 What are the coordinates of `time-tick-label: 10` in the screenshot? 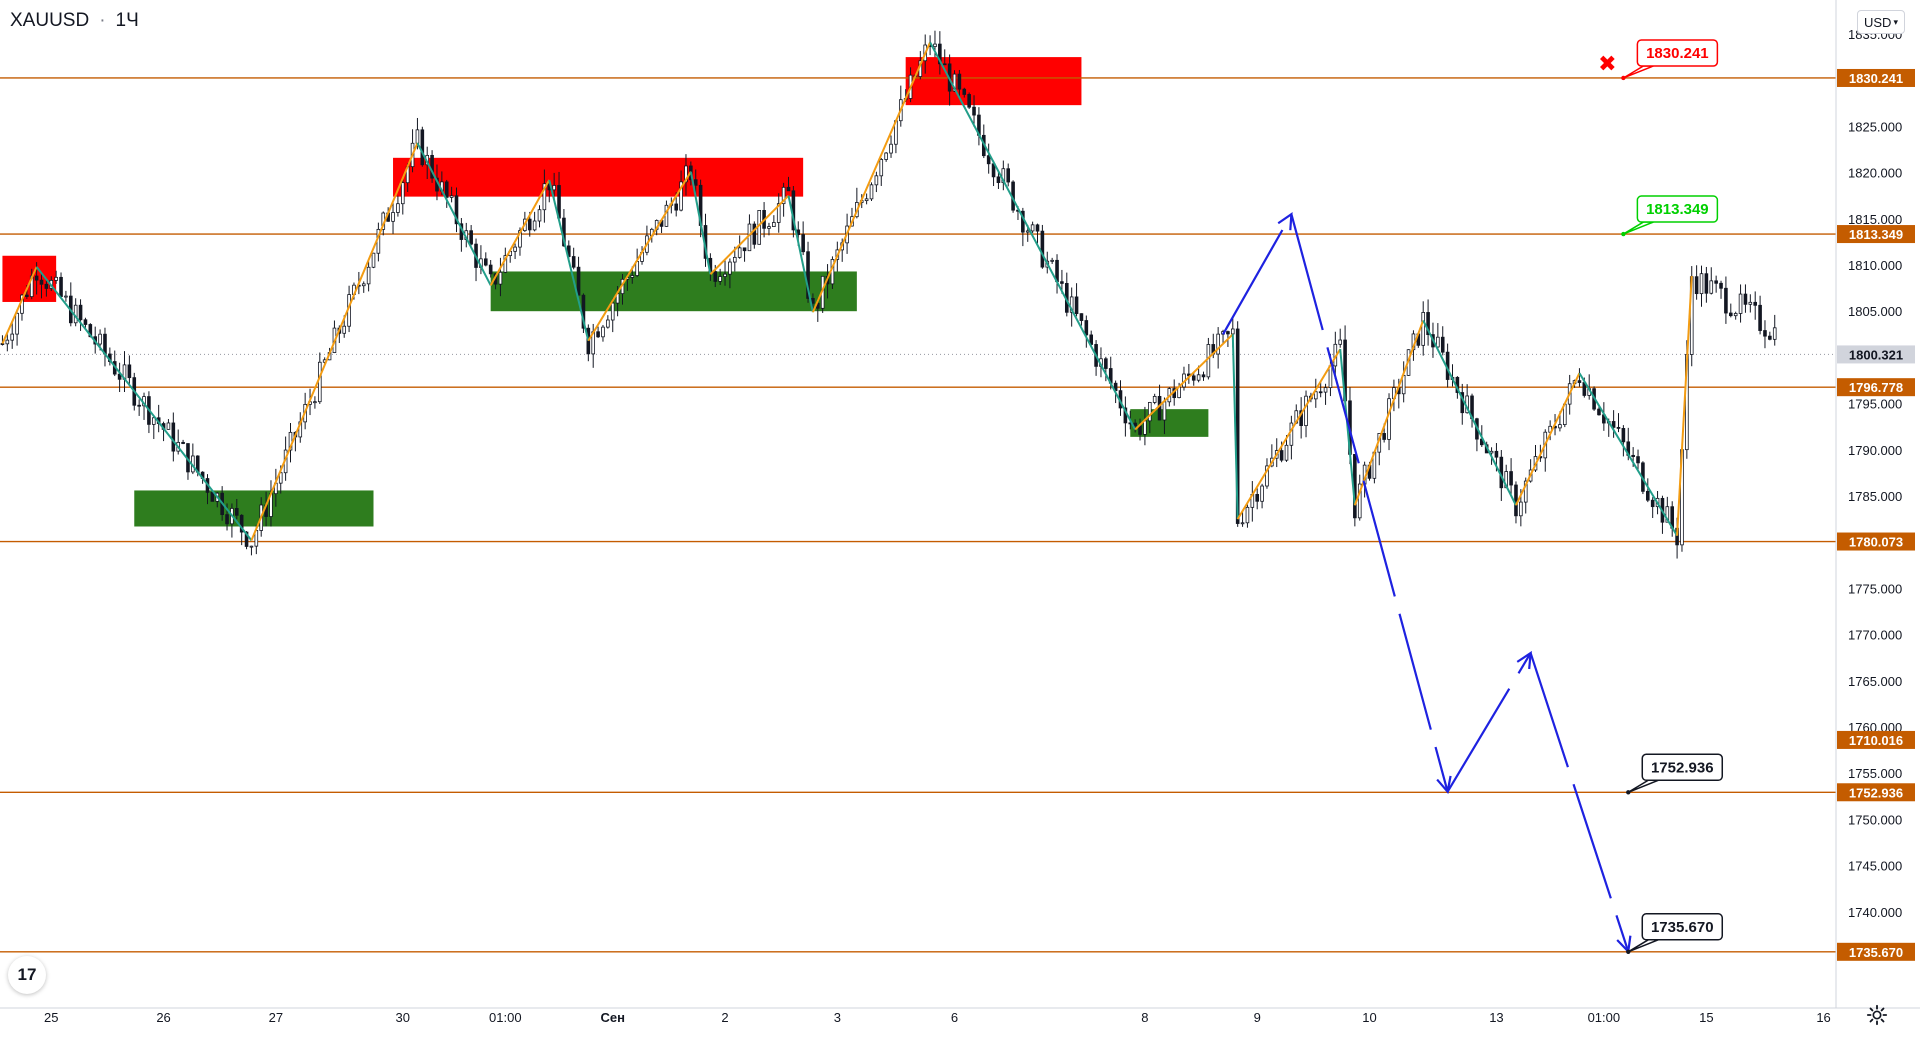 It's located at (1369, 1017).